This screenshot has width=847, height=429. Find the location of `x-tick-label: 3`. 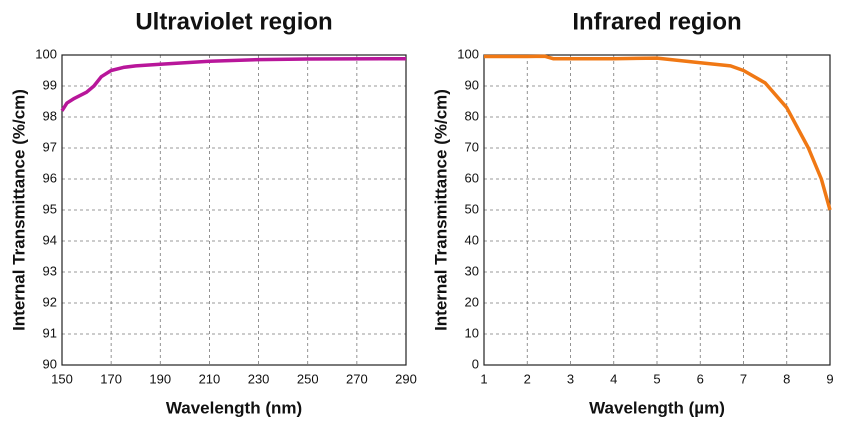

x-tick-label: 3 is located at coordinates (570, 378).